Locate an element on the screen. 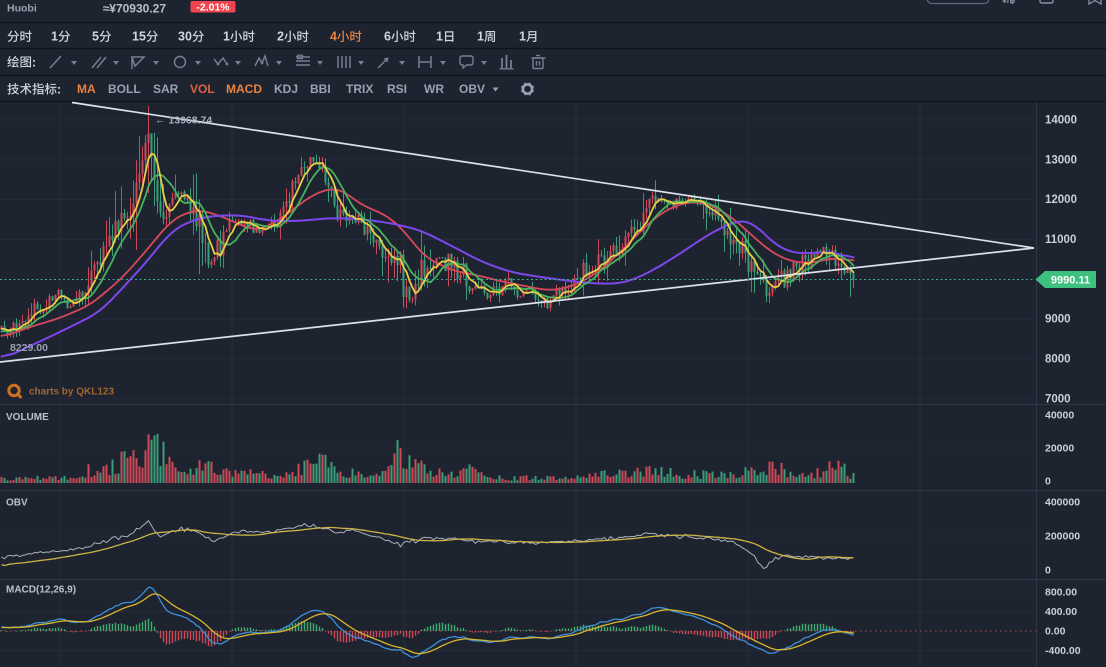 Image resolution: width=1106 pixels, height=667 pixels. svg-text: MACD is located at coordinates (244, 89).